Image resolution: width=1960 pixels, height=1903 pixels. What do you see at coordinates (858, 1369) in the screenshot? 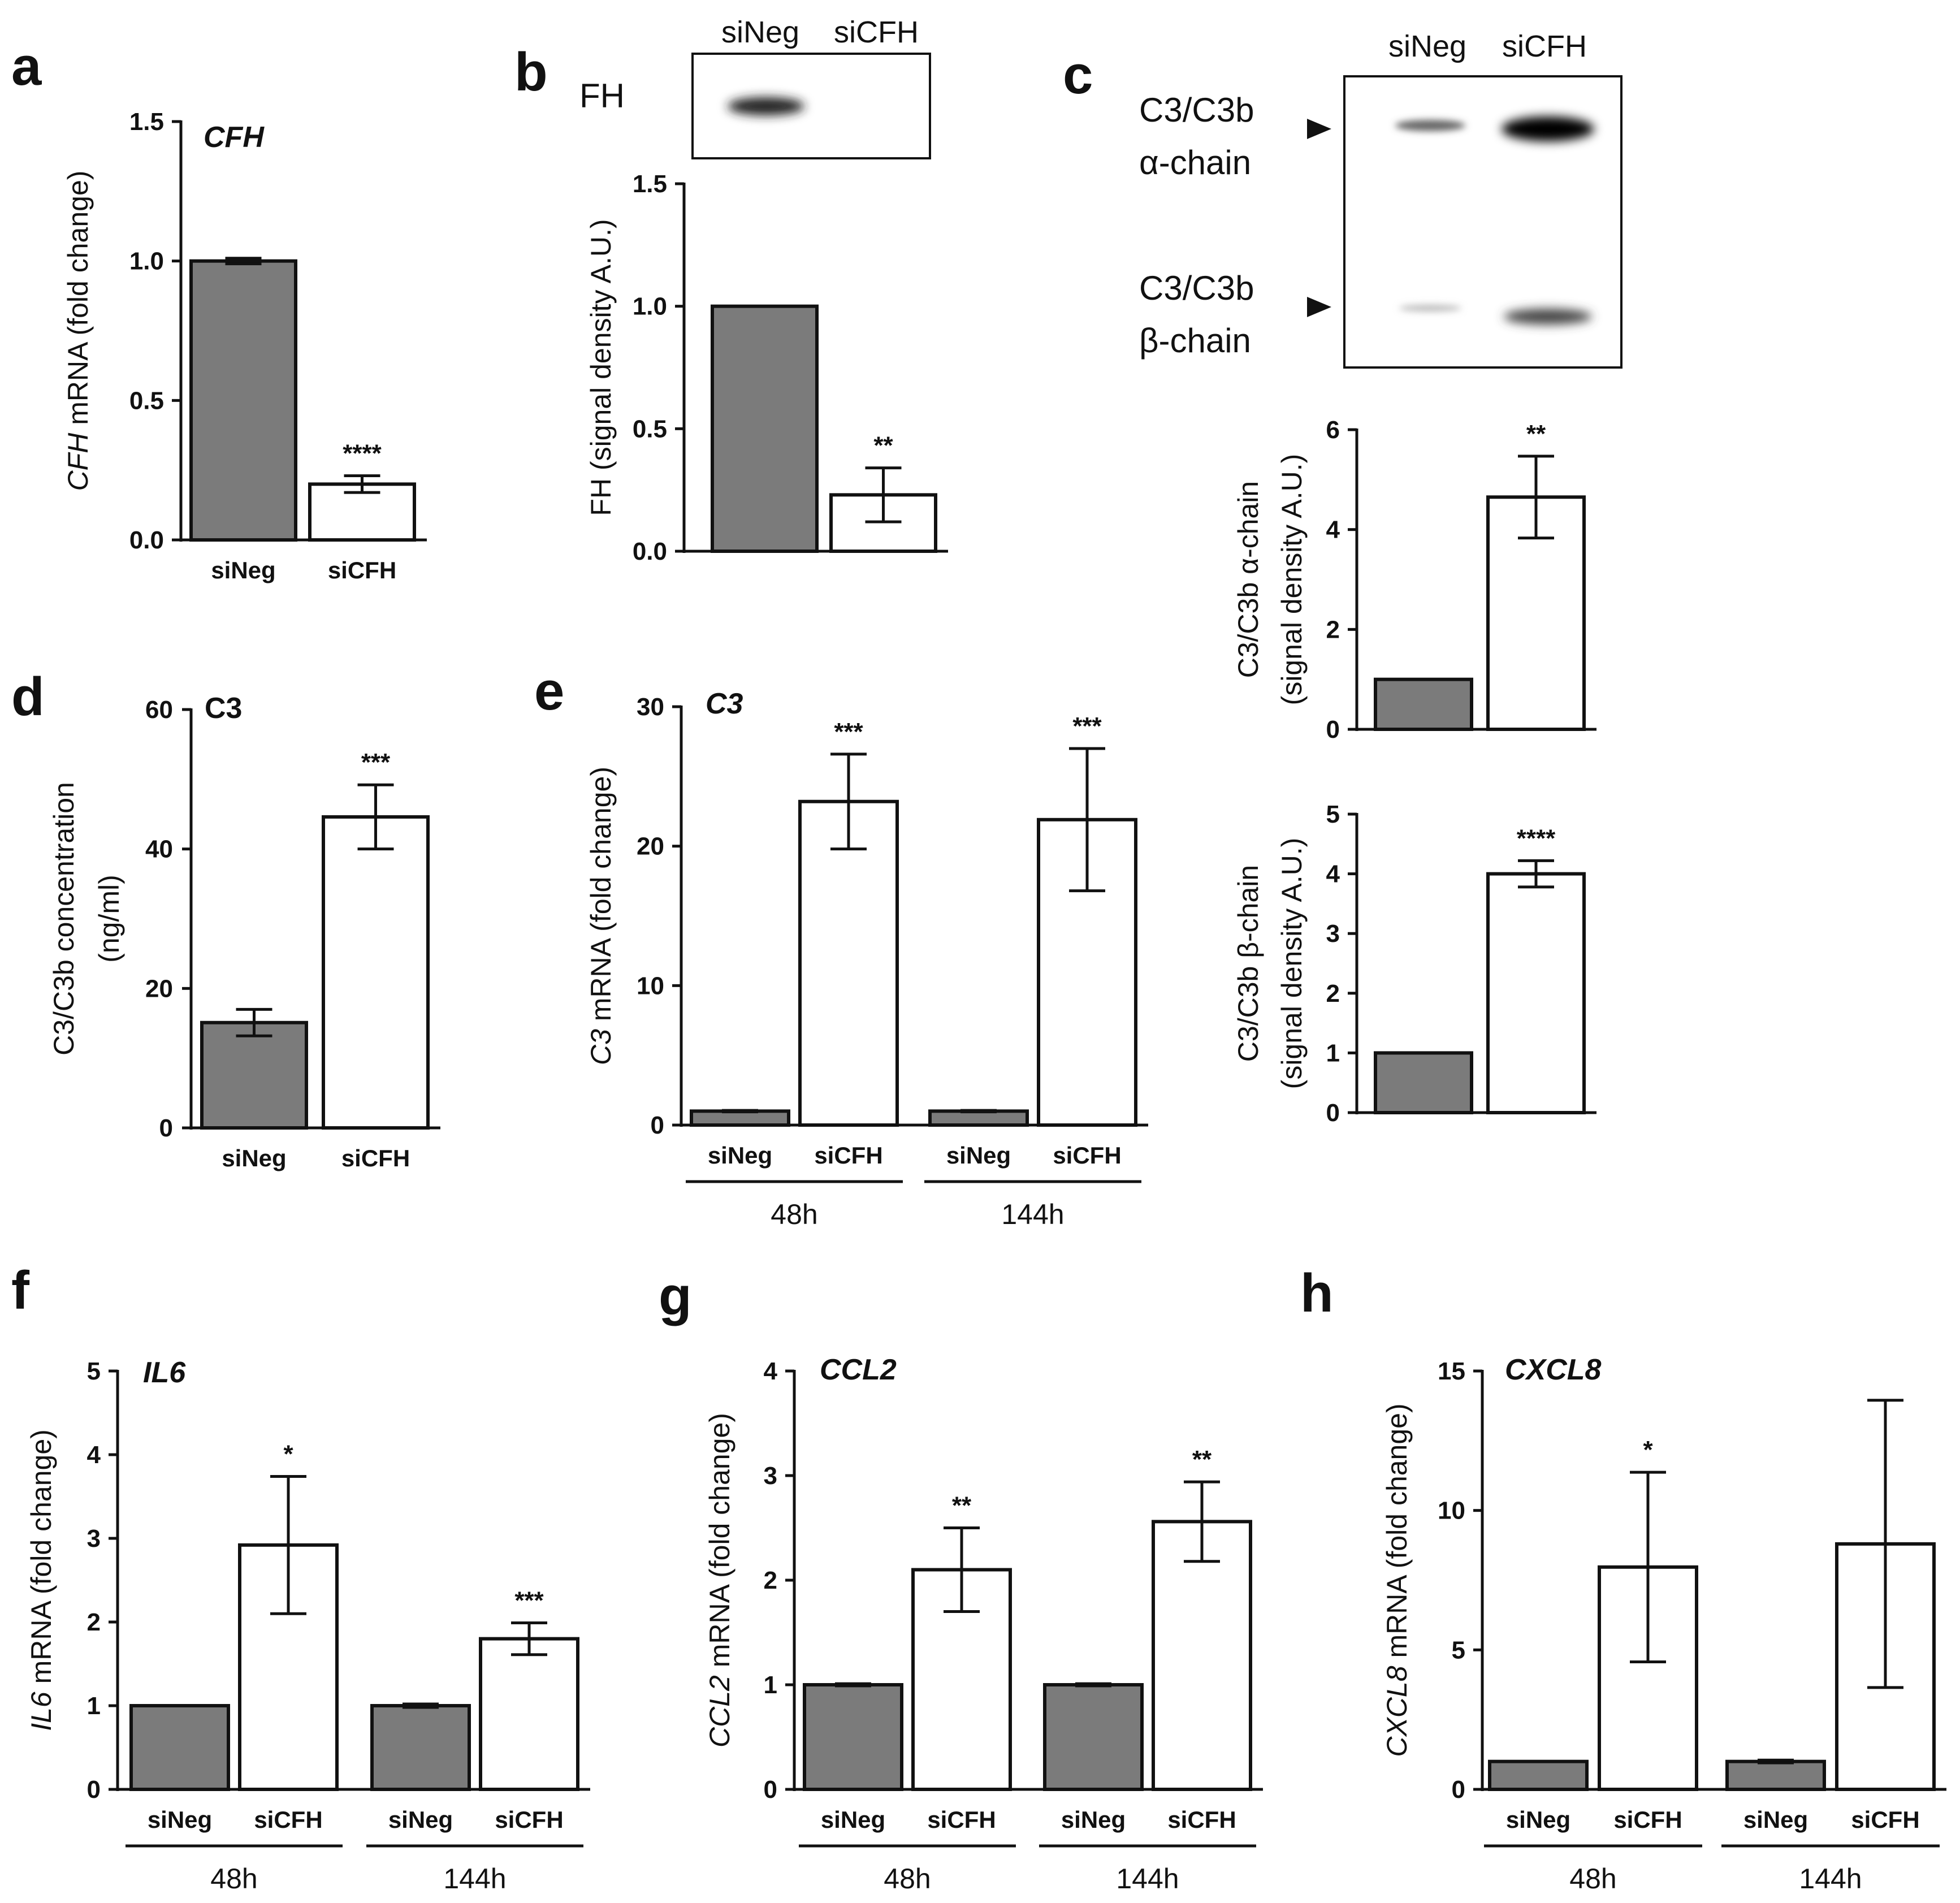
I see `chart-title-g: CCL2` at bounding box center [858, 1369].